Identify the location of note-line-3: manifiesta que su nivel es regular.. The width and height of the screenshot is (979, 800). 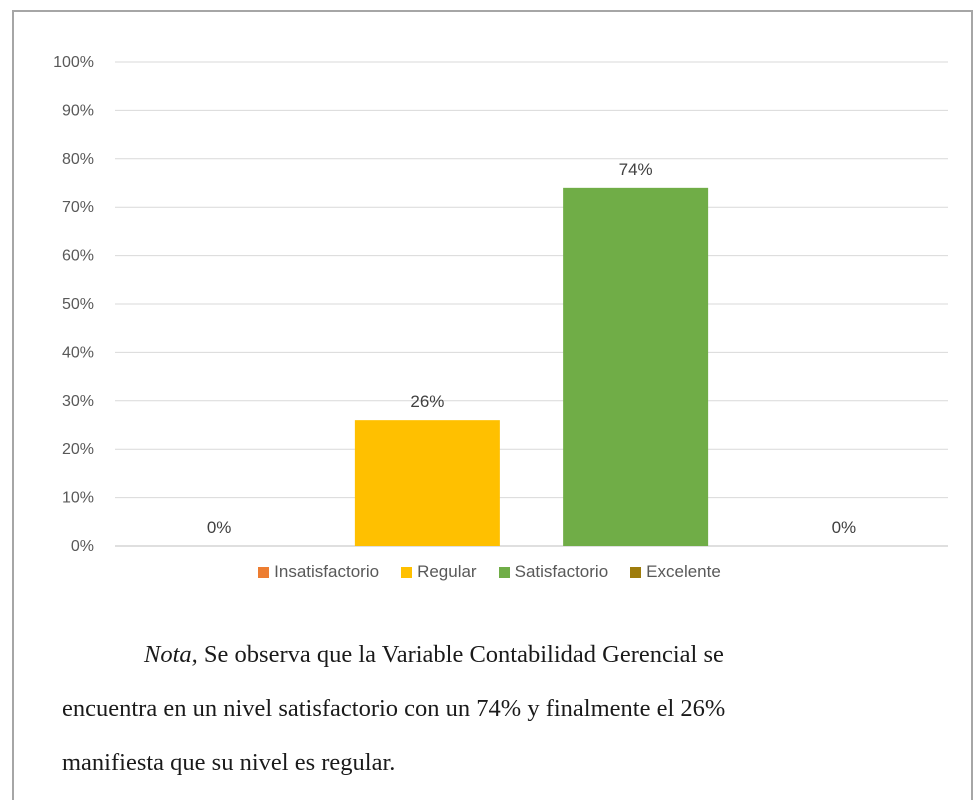
(229, 762).